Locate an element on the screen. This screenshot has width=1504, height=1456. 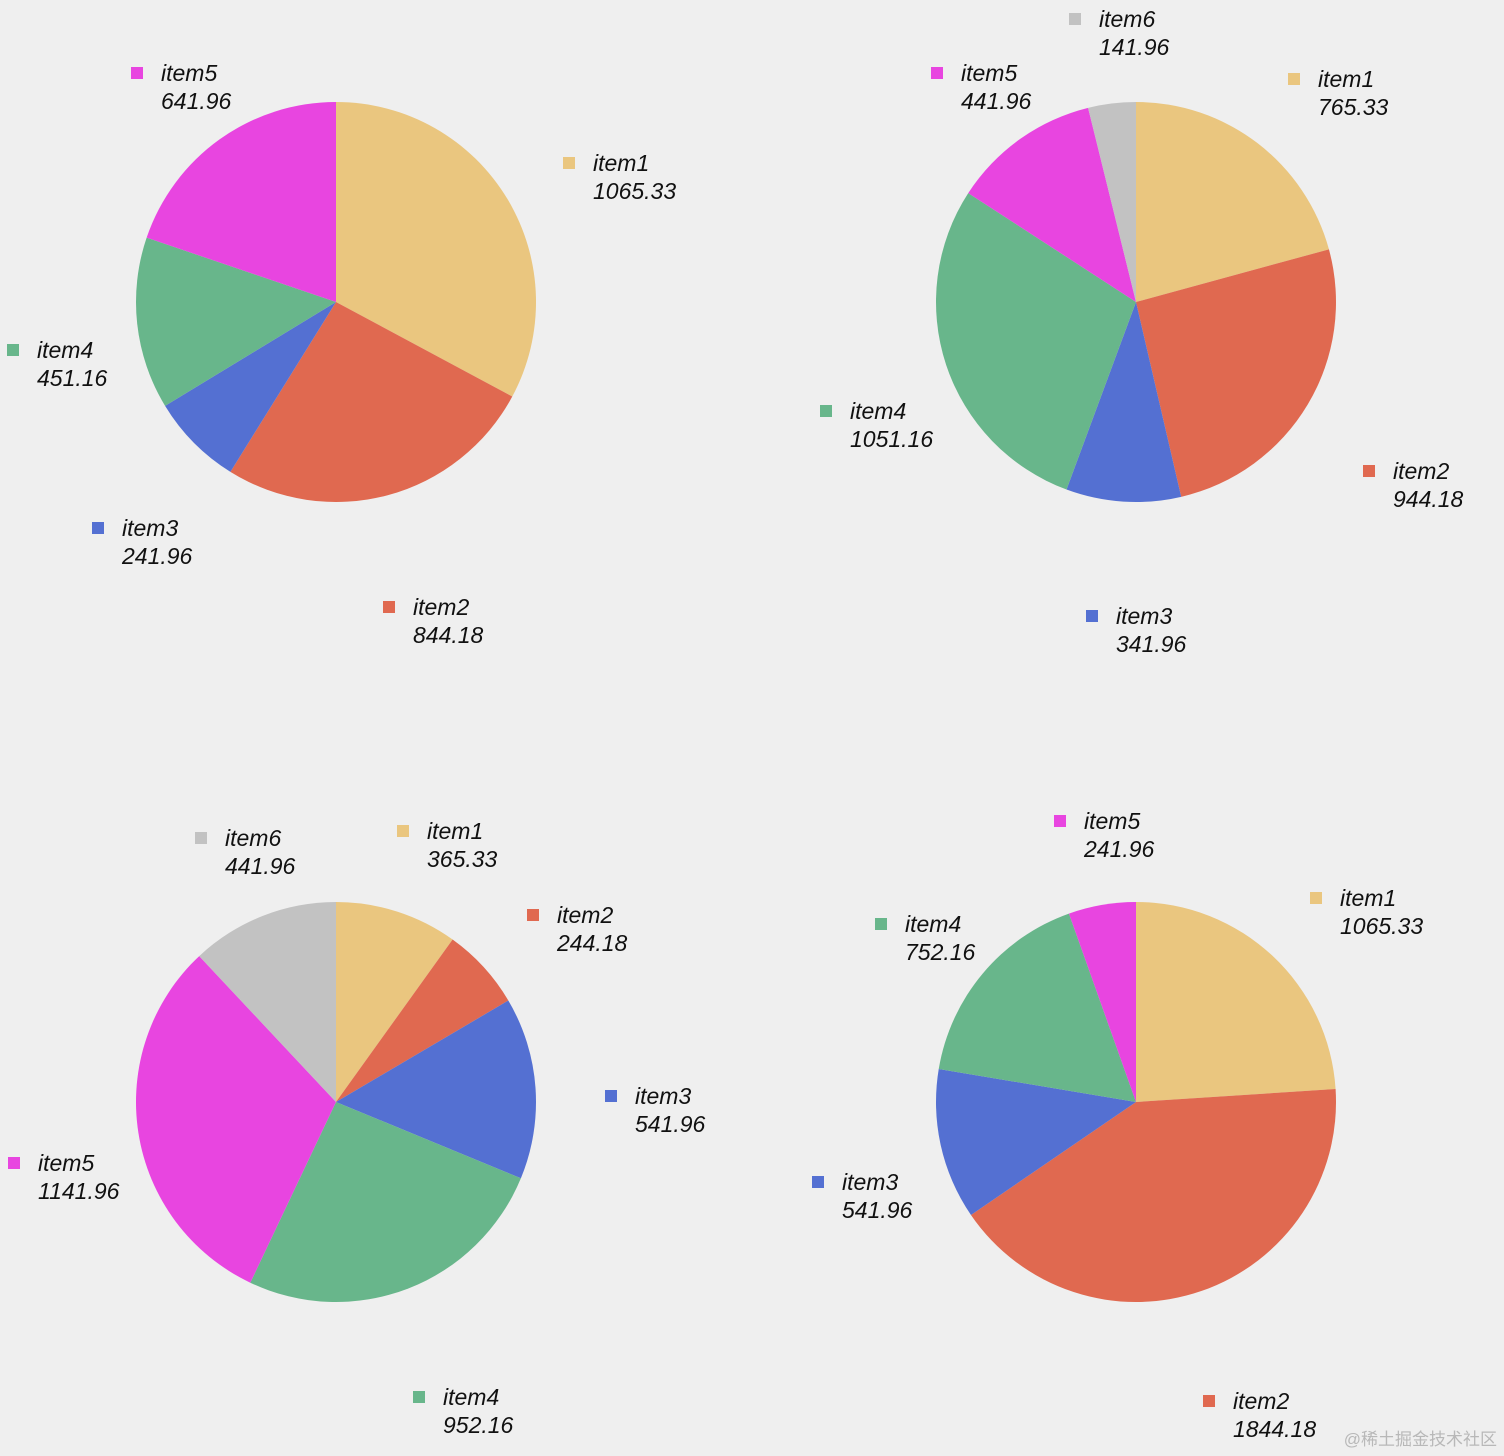
label-value-item3: 541.96 is located at coordinates (670, 1124).